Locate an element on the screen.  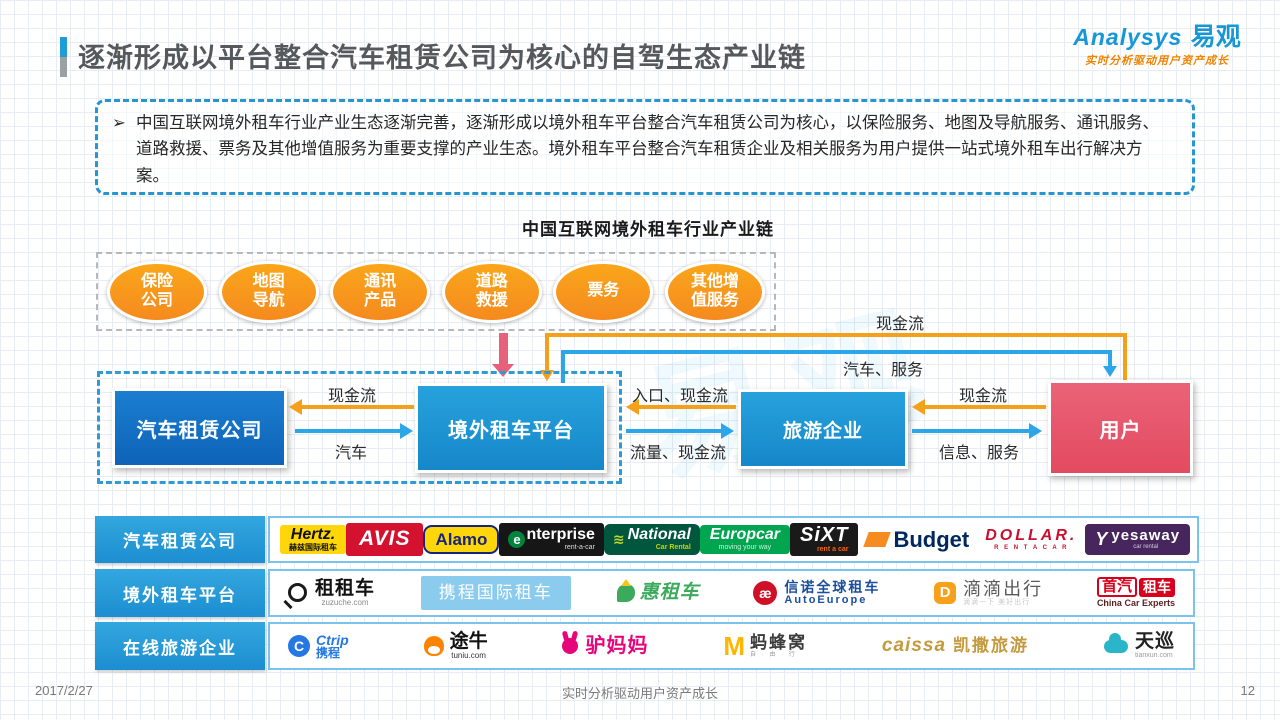
autoeurope-main-row: 信诺全球租车 is located at coordinates (832, 587).